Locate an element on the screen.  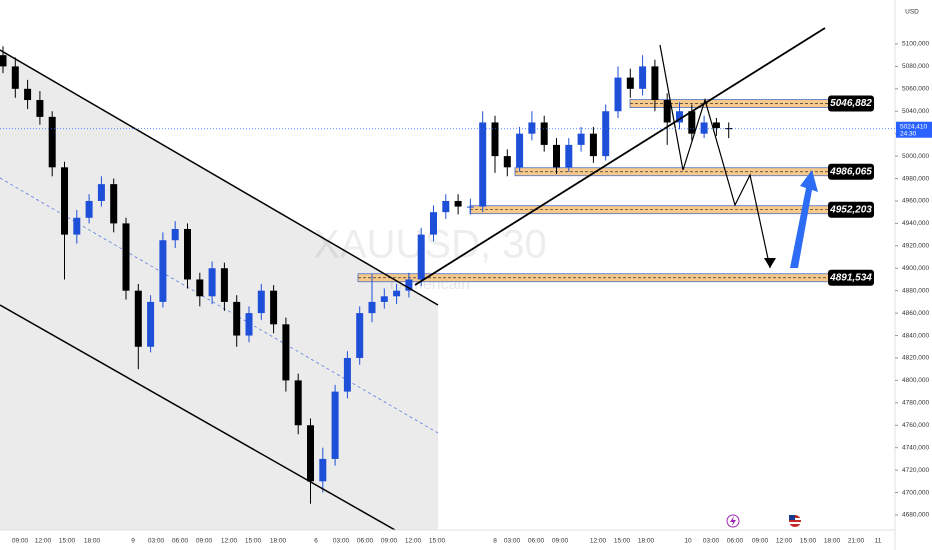
y-tick-label: 5100,000 is located at coordinates (915, 44).